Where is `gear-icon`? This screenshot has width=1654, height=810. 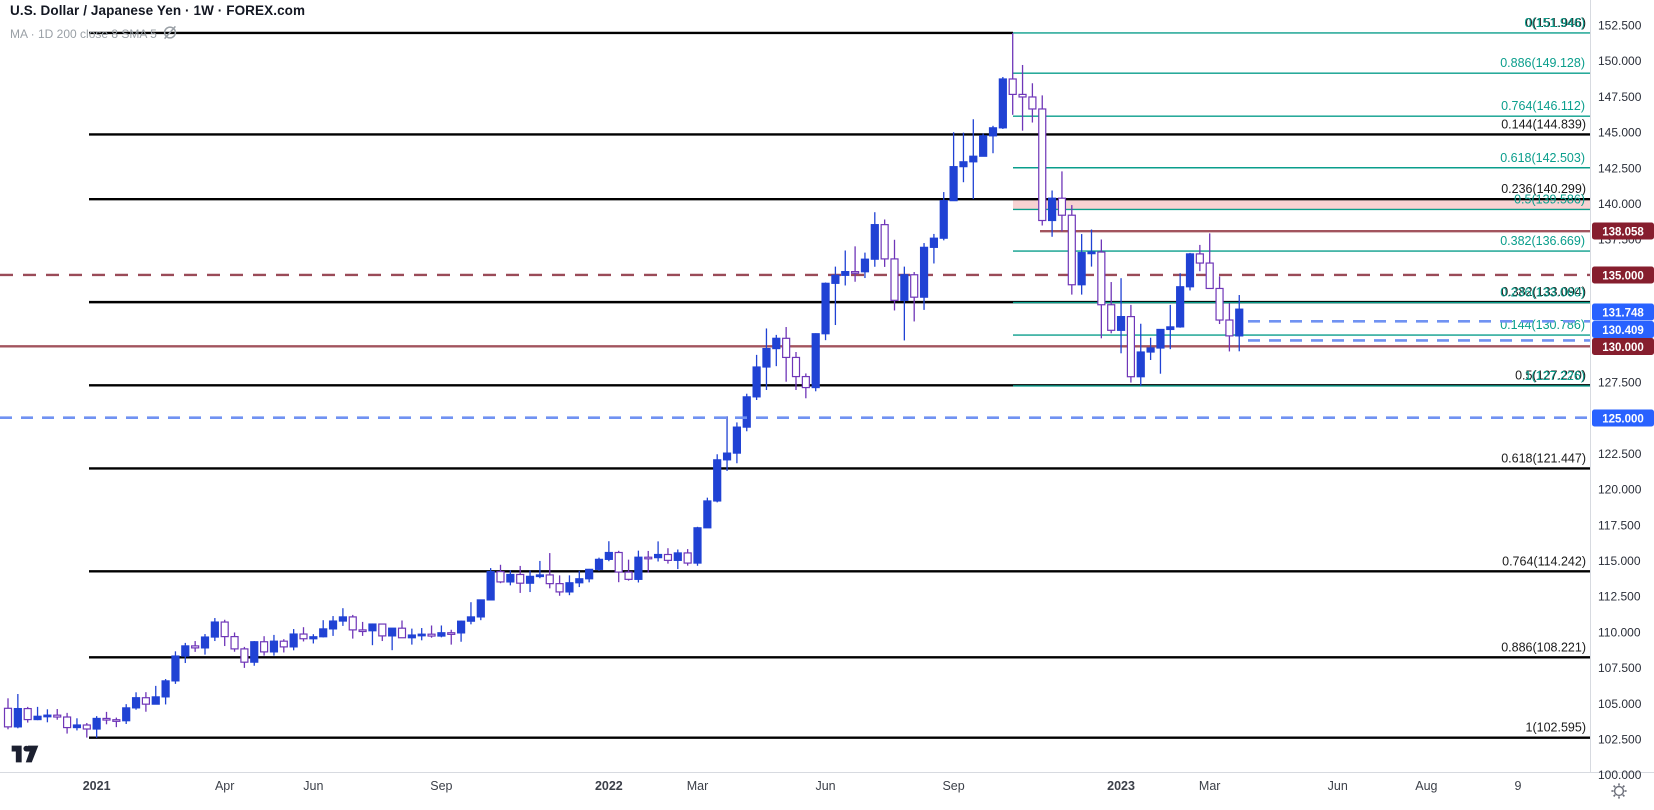
gear-icon is located at coordinates (1619, 791).